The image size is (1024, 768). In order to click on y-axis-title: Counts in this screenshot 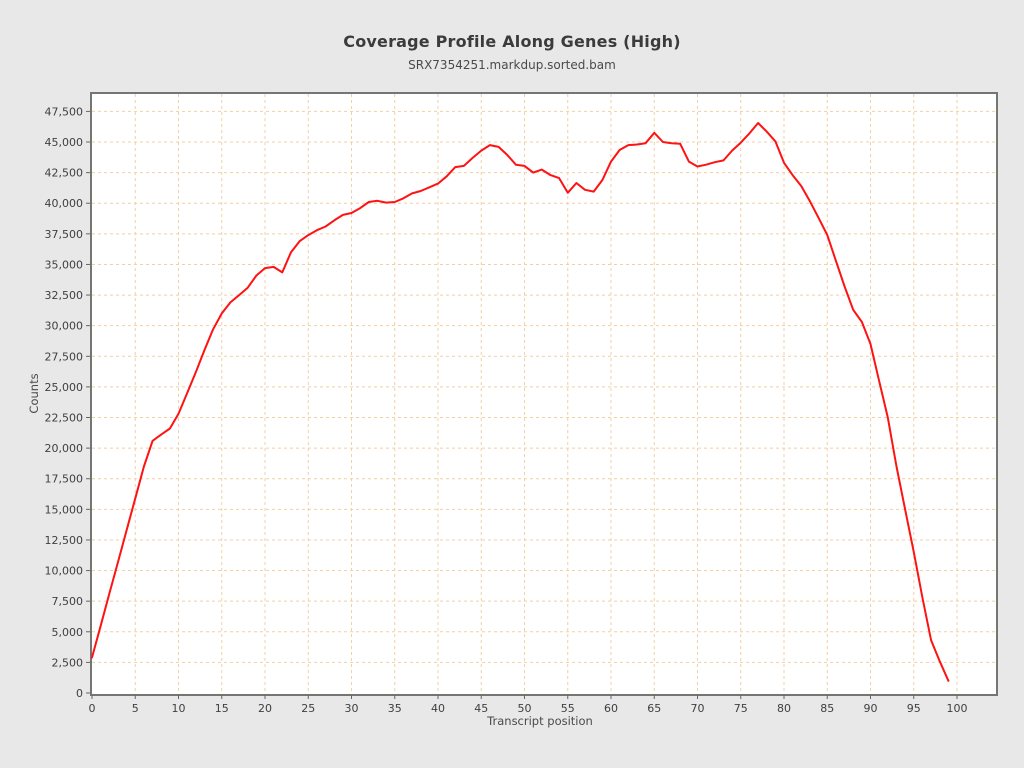, I will do `click(34, 393)`.